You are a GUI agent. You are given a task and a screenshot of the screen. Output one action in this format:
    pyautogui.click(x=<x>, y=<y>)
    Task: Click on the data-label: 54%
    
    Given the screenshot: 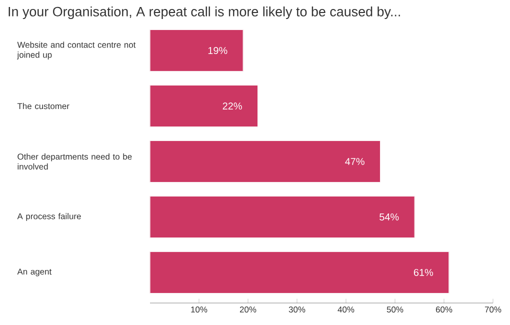 What is the action you would take?
    pyautogui.click(x=389, y=216)
    